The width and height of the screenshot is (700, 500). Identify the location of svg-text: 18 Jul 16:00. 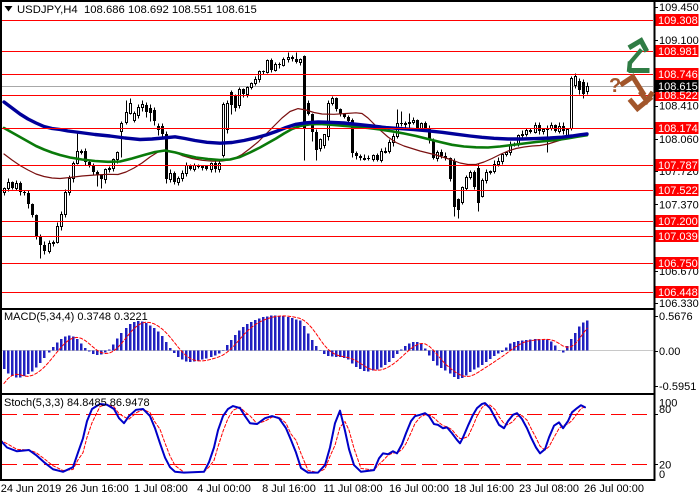
(484, 489).